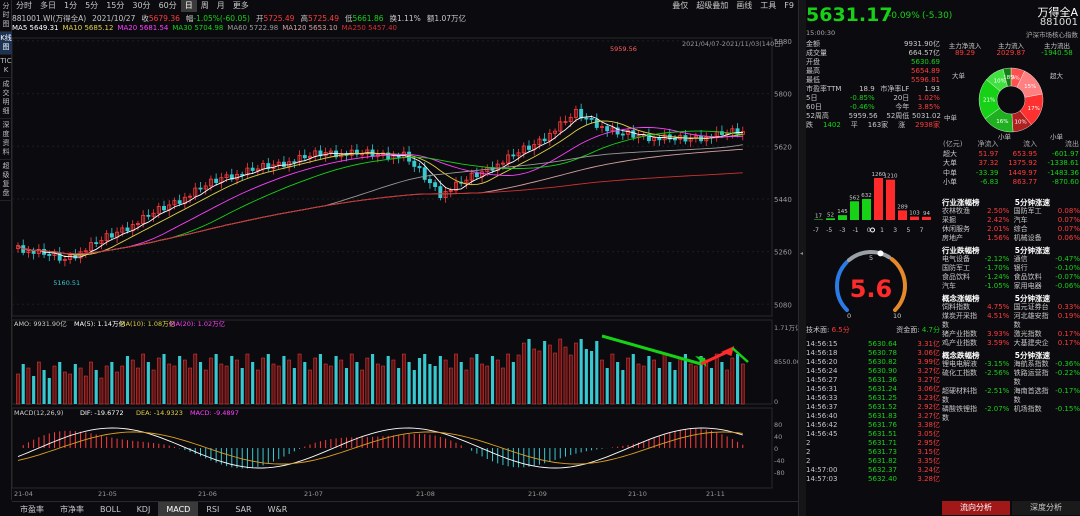 This screenshot has height=516, width=1080. I want to click on sidebar-tab-1: K线图, so click(6, 43).